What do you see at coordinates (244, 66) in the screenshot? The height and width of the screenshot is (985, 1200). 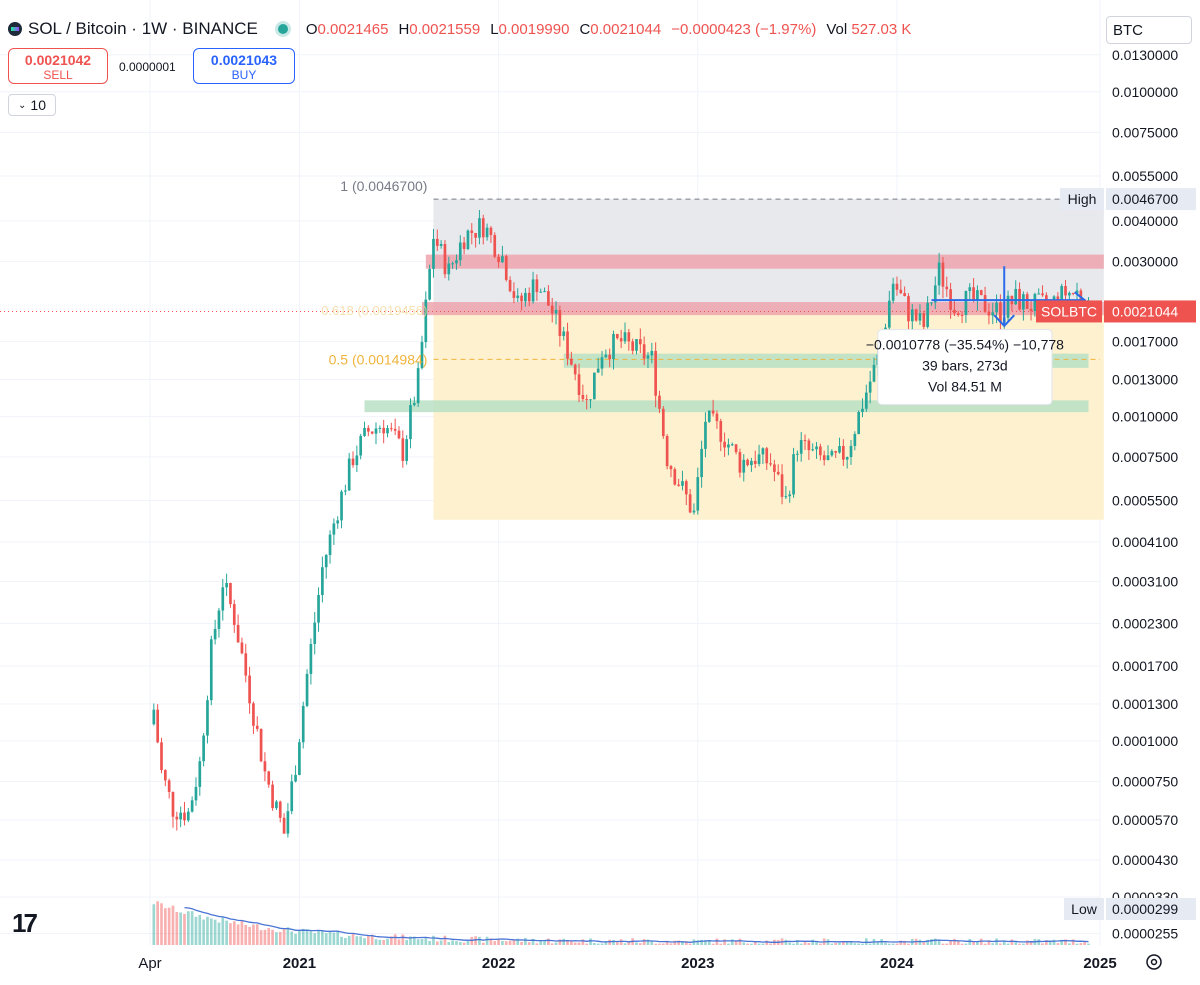 I see `buy-button: 0.0021043 BUY` at bounding box center [244, 66].